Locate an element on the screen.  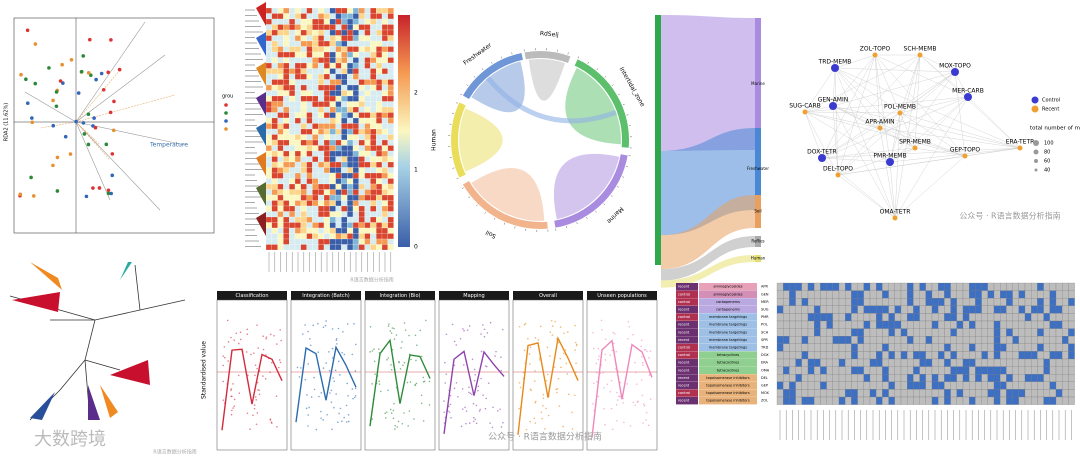
row-class: aminoglycosides is located at coordinates (727, 287).